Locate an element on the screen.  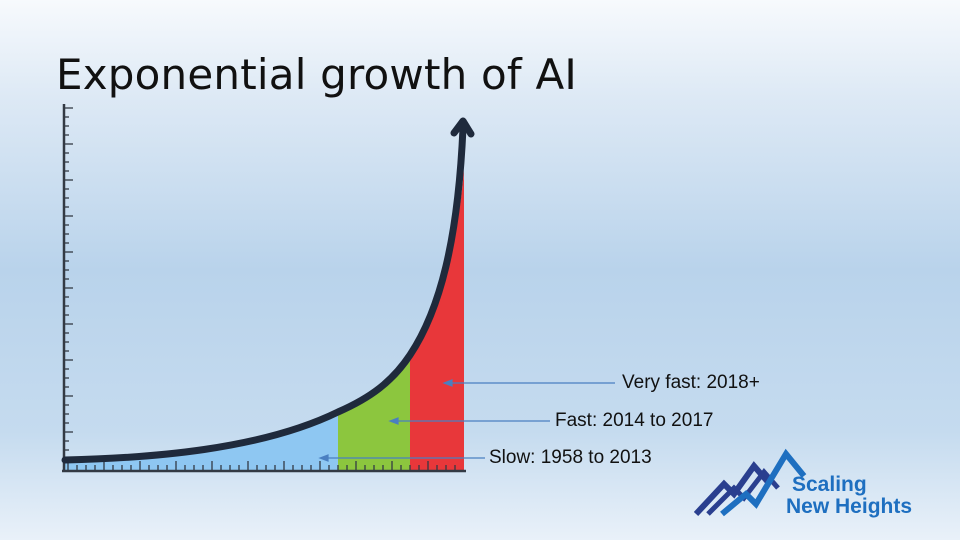
logo-text-line1: Scaling is located at coordinates (829, 484).